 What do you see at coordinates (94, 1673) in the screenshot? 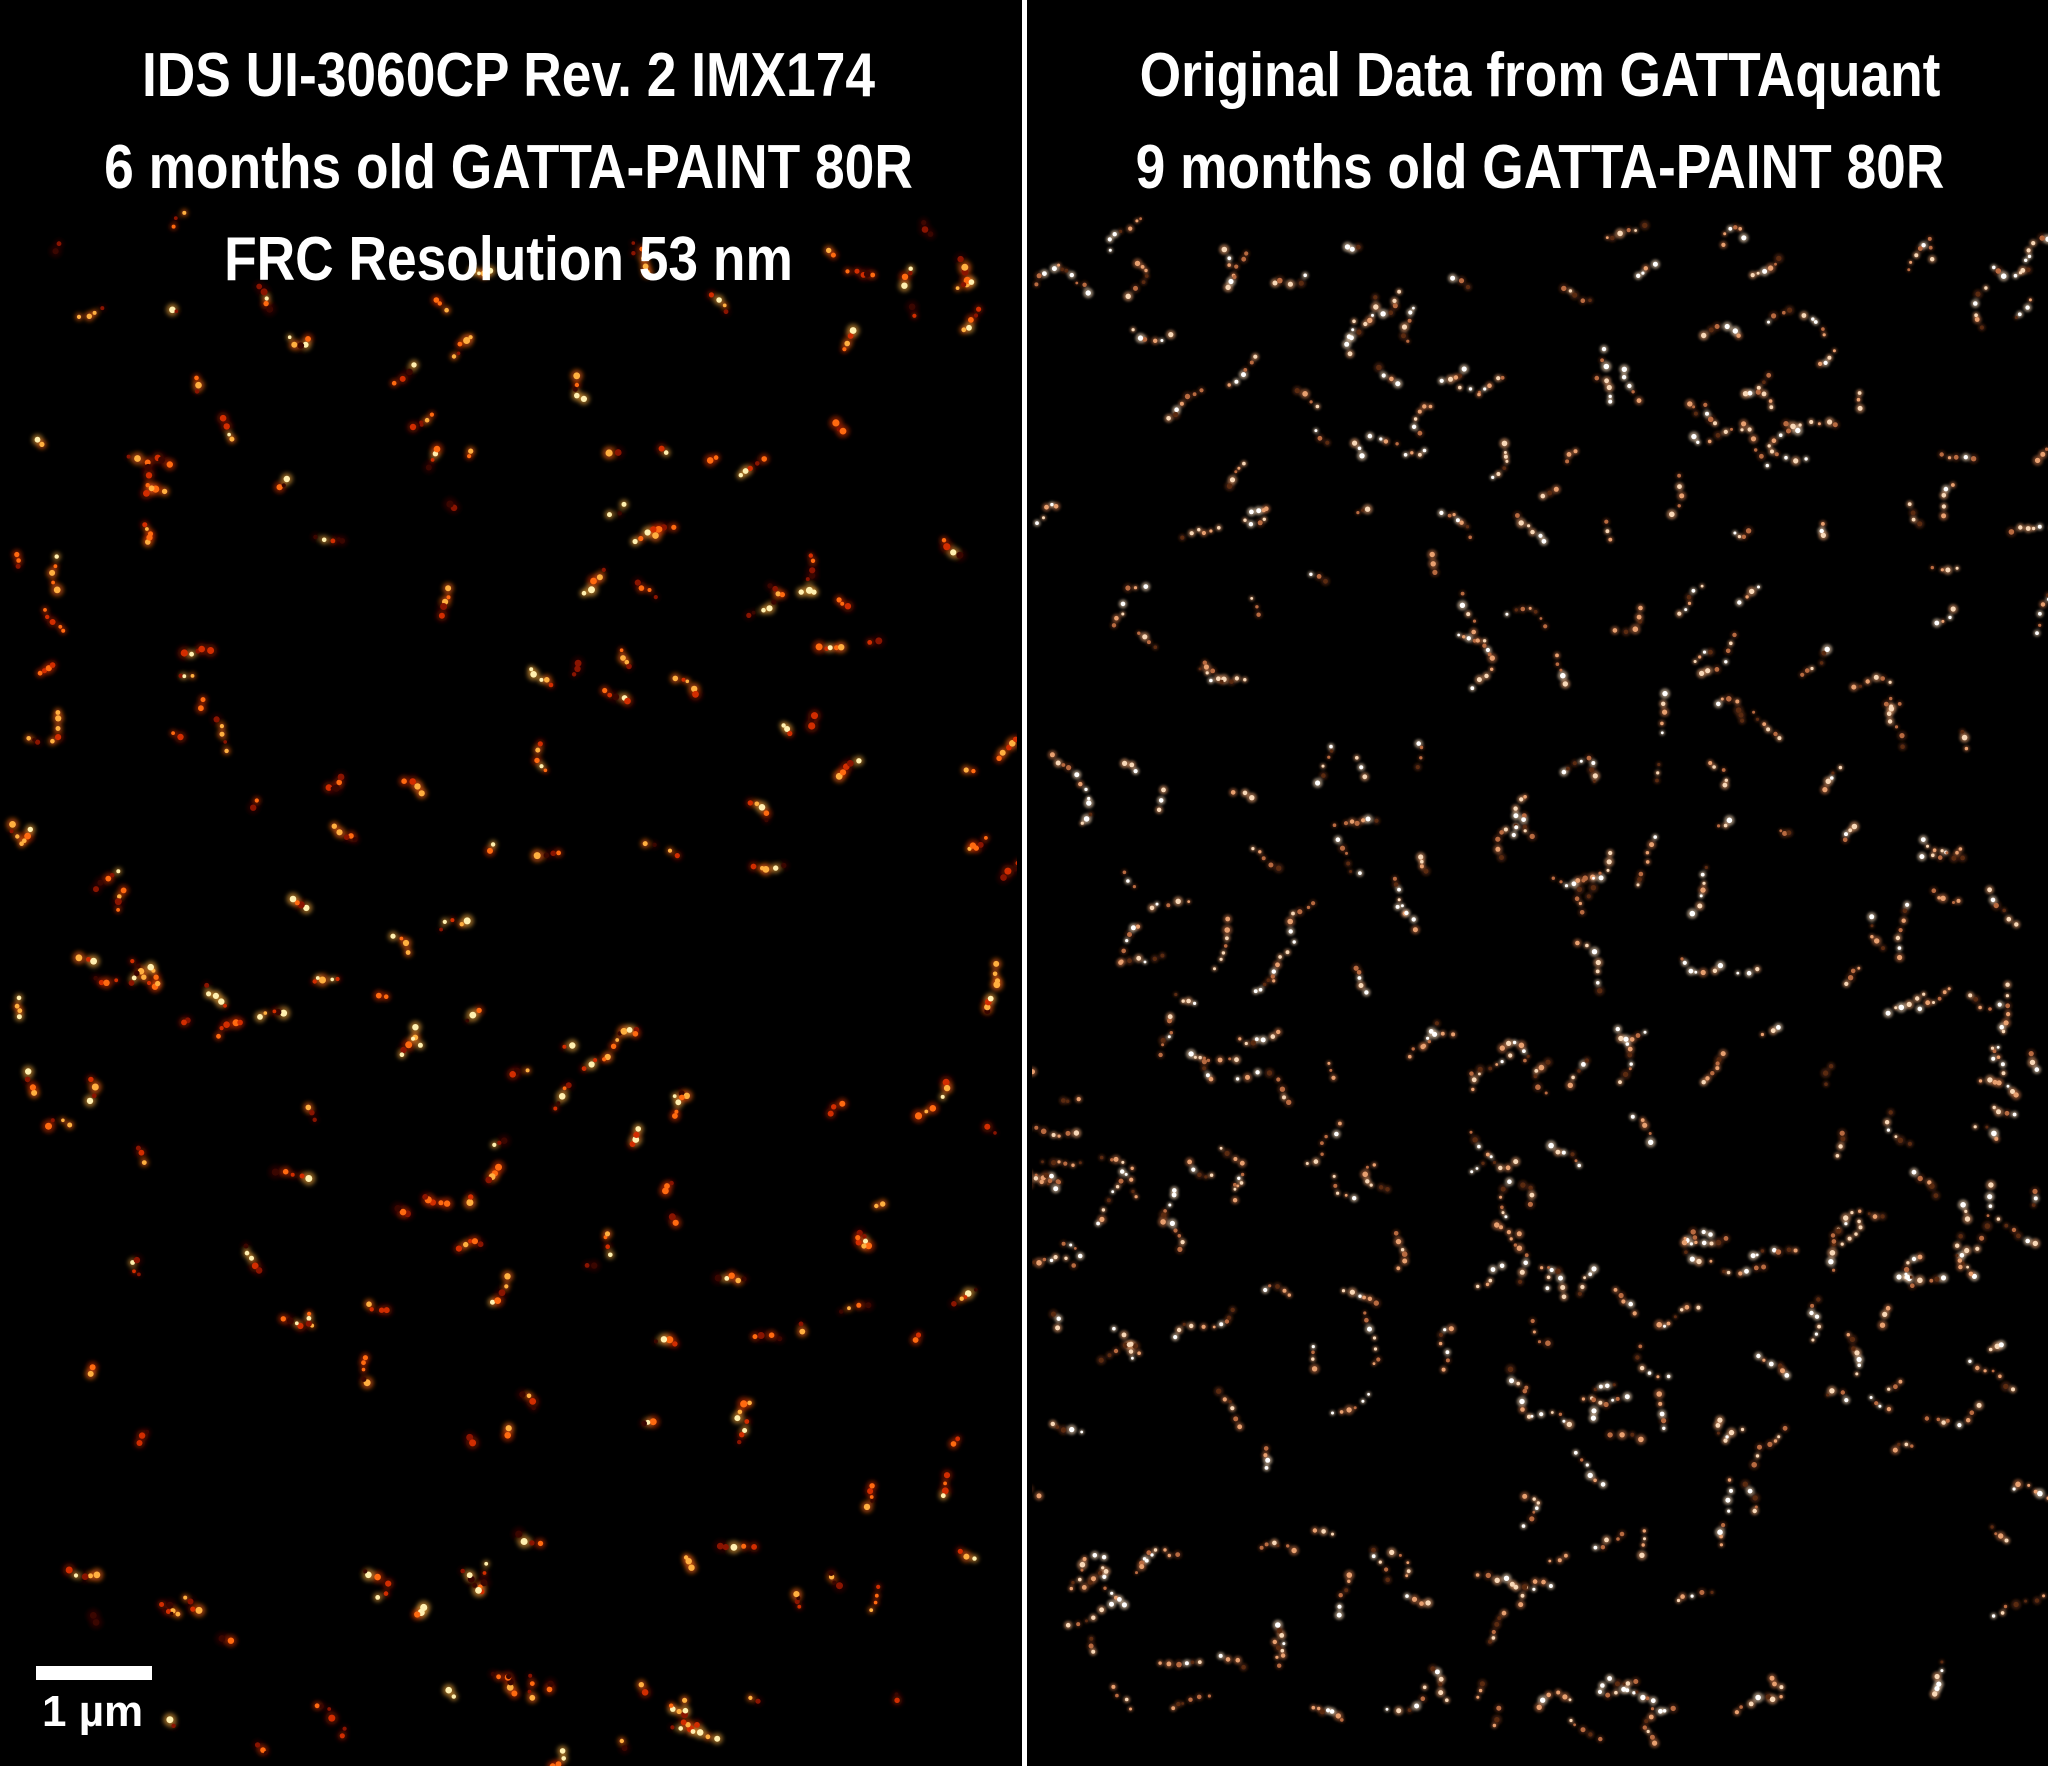
I see `scale-bar` at bounding box center [94, 1673].